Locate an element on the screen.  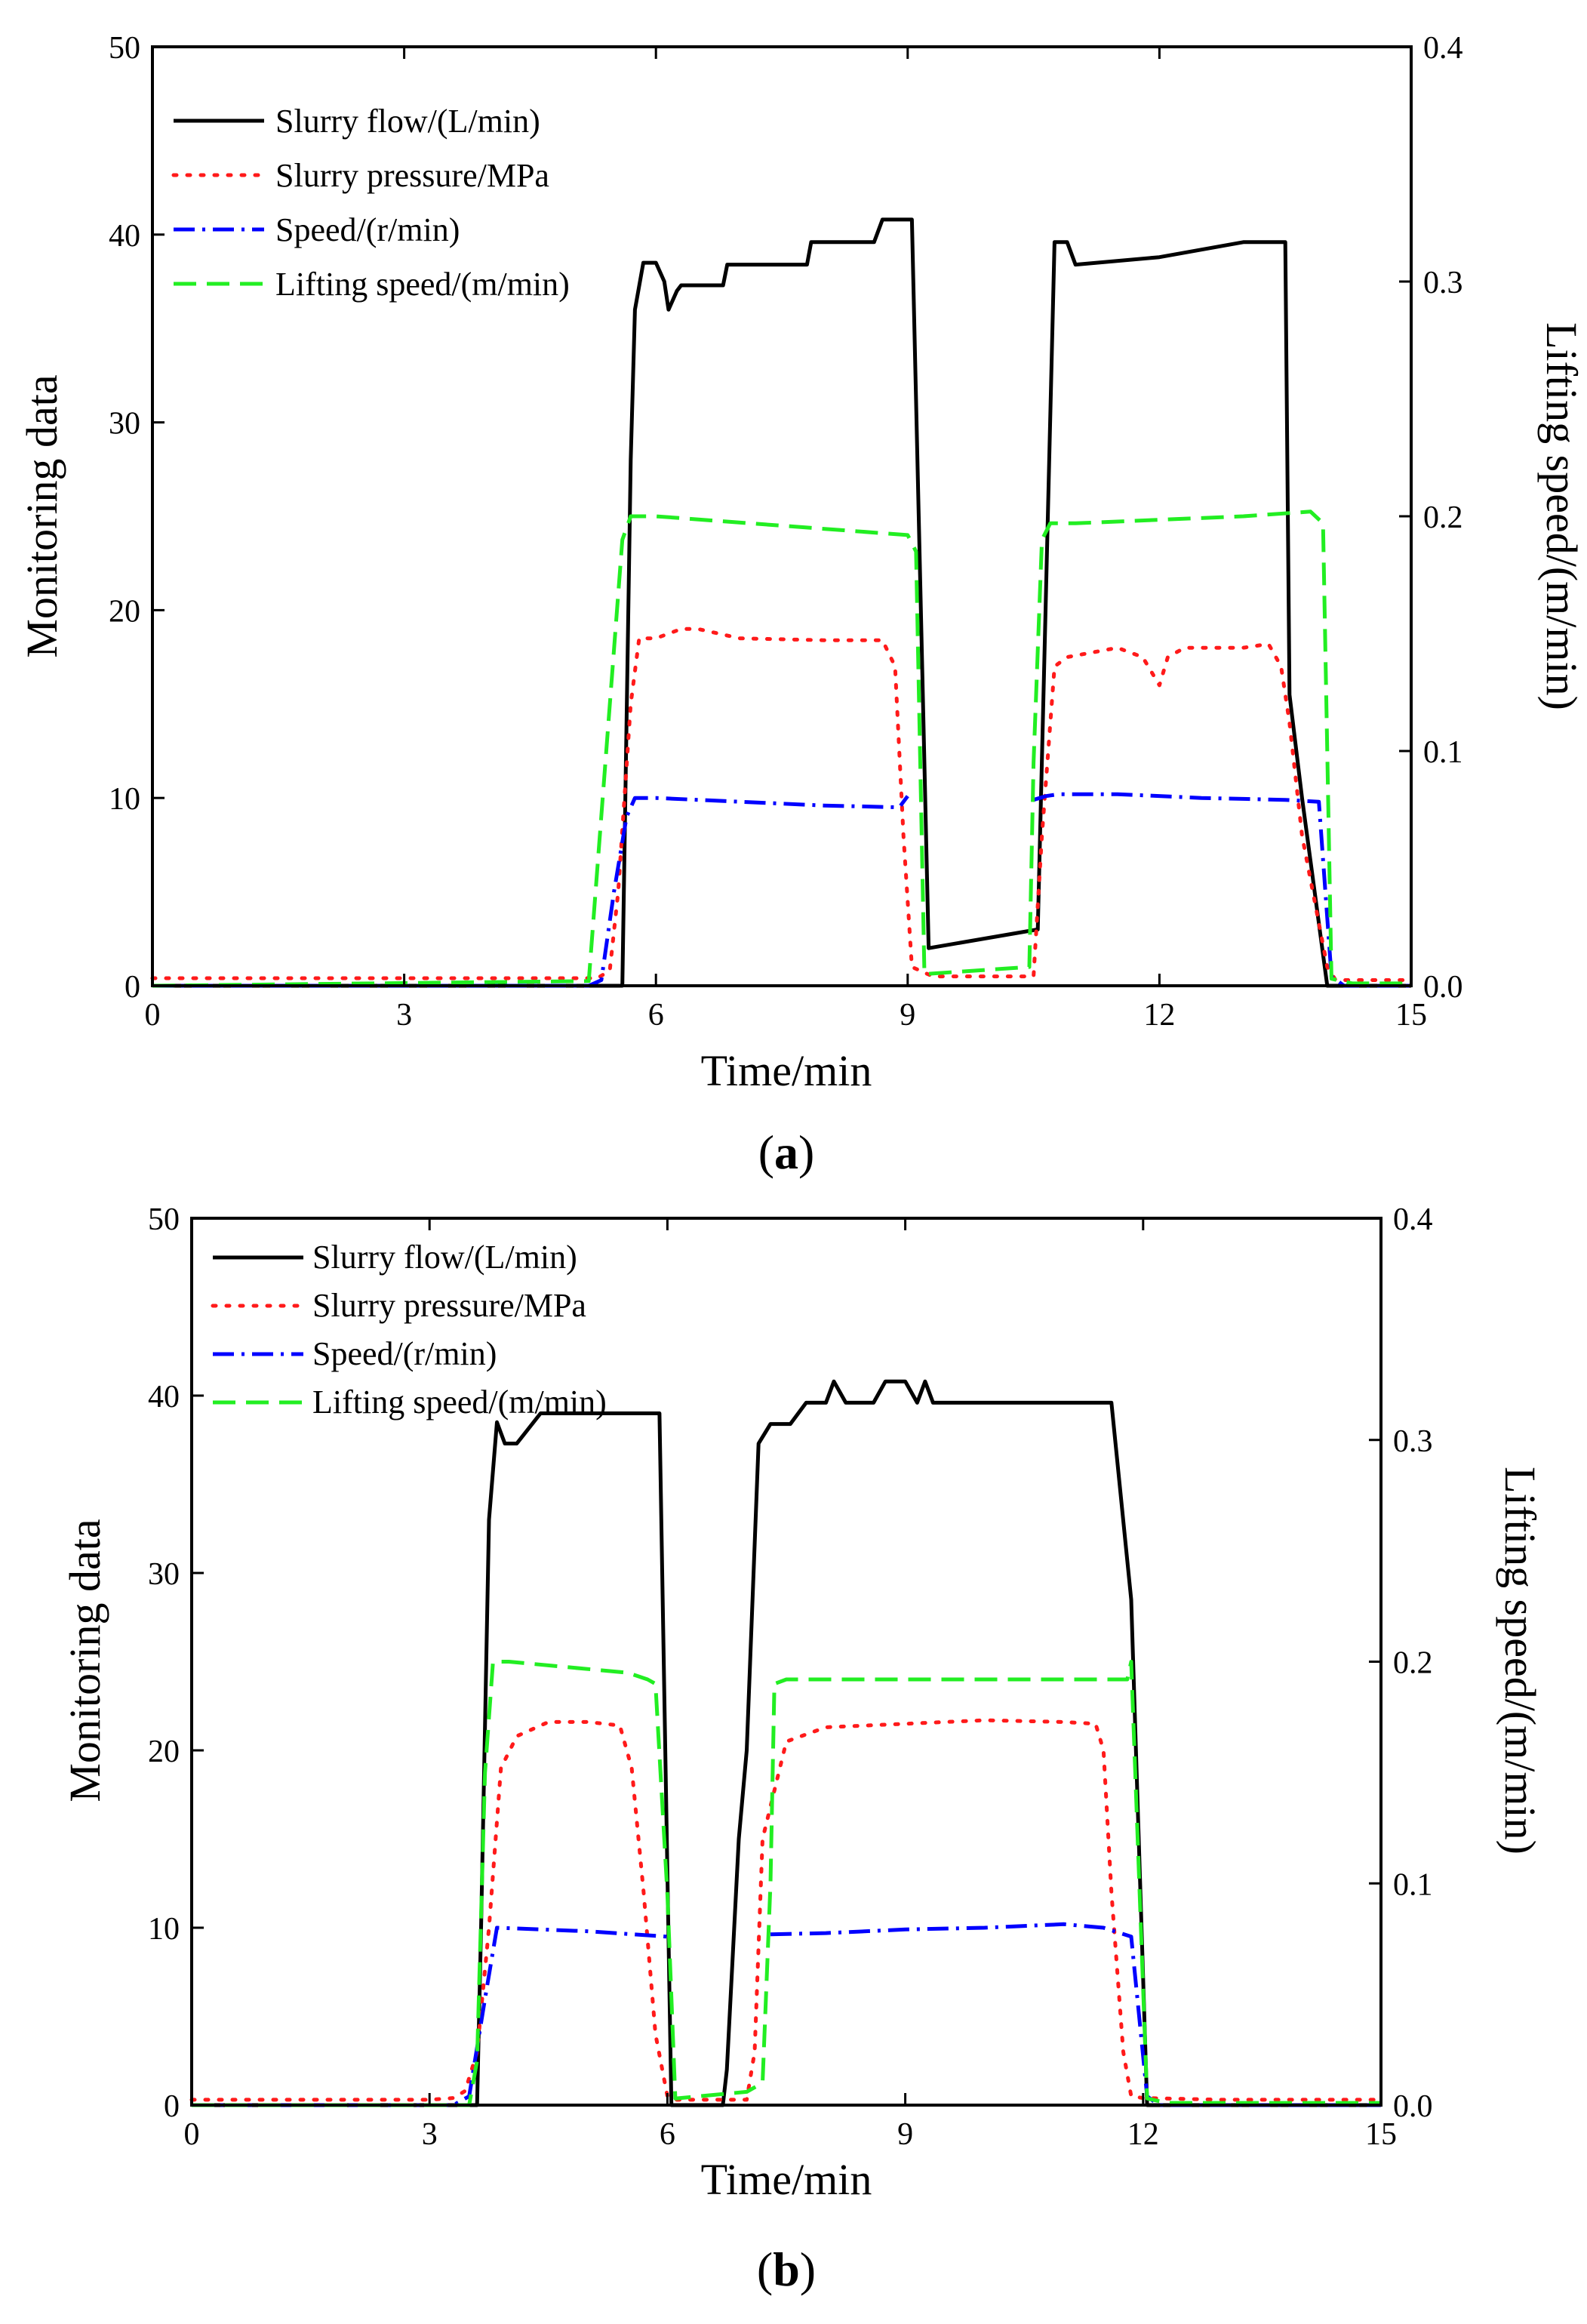
panel-b-x-axis-label: Time/min is located at coordinates (786, 2179).